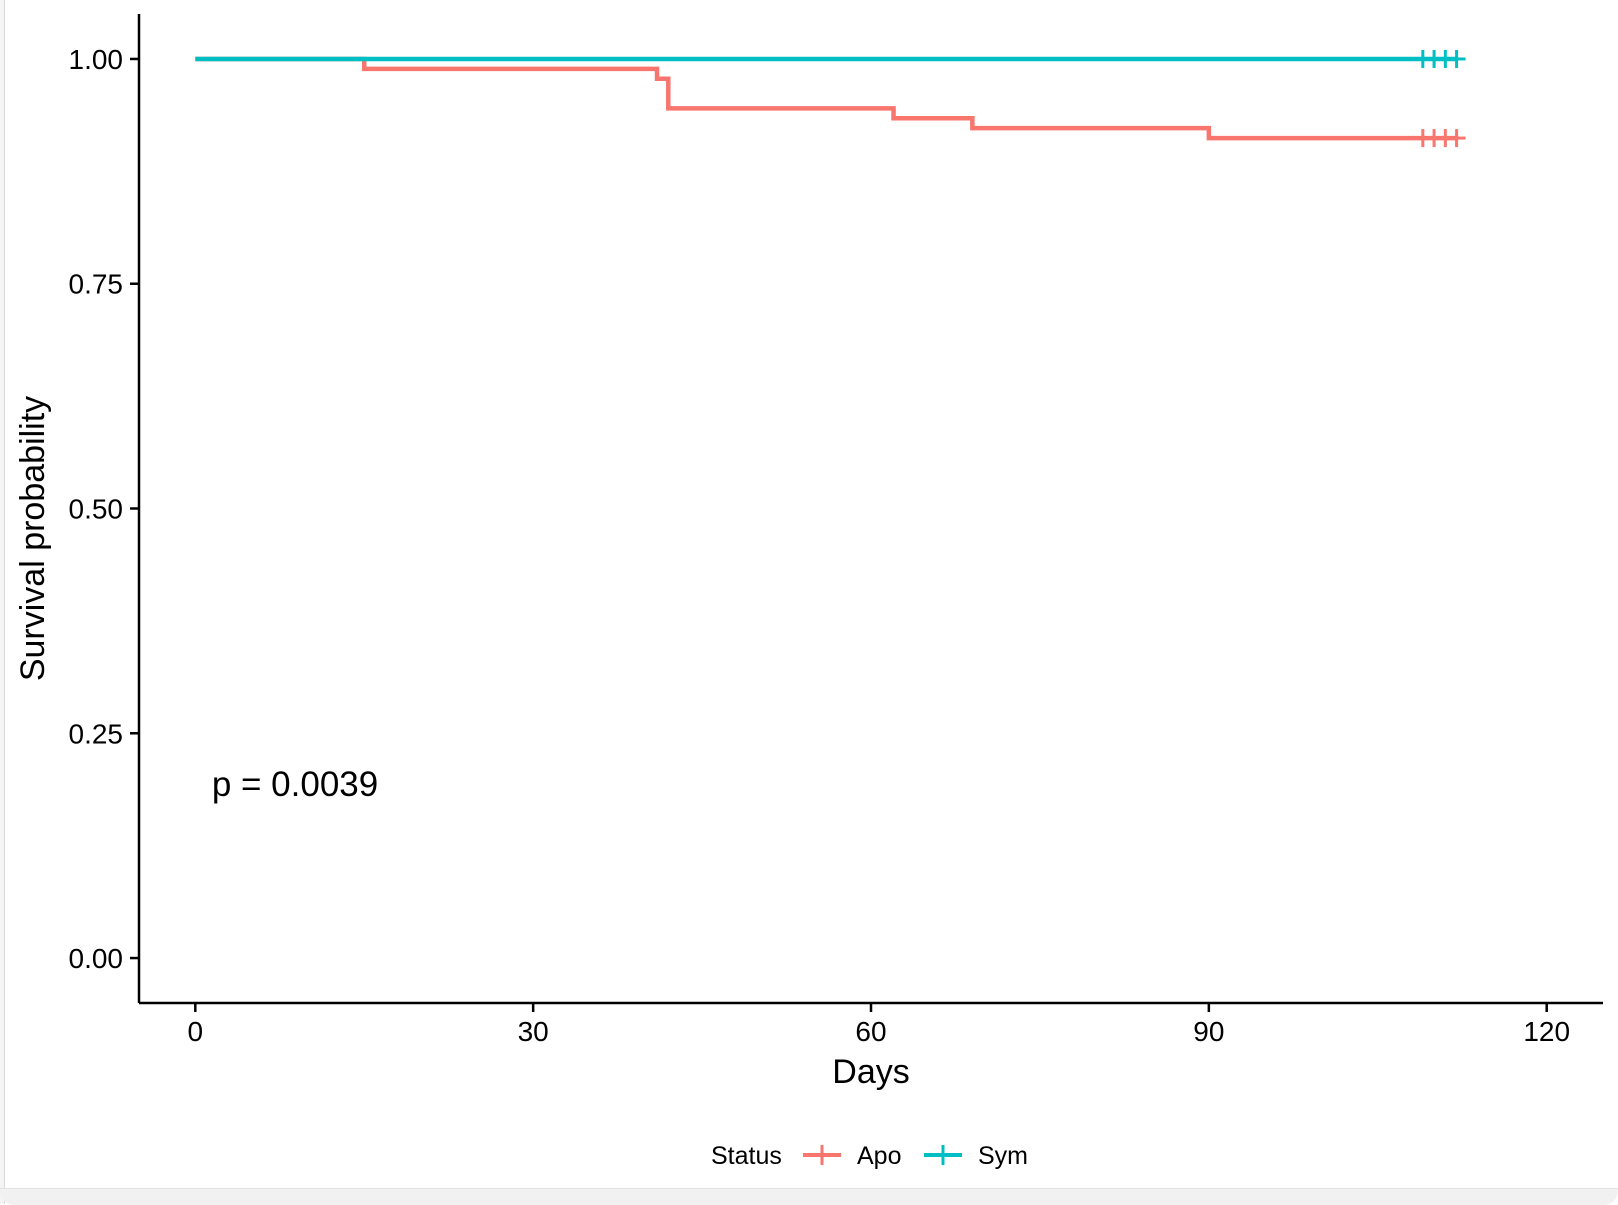 This screenshot has width=1618, height=1205. Describe the element at coordinates (33, 538) in the screenshot. I see `y-axis-title: Survival probability` at that location.